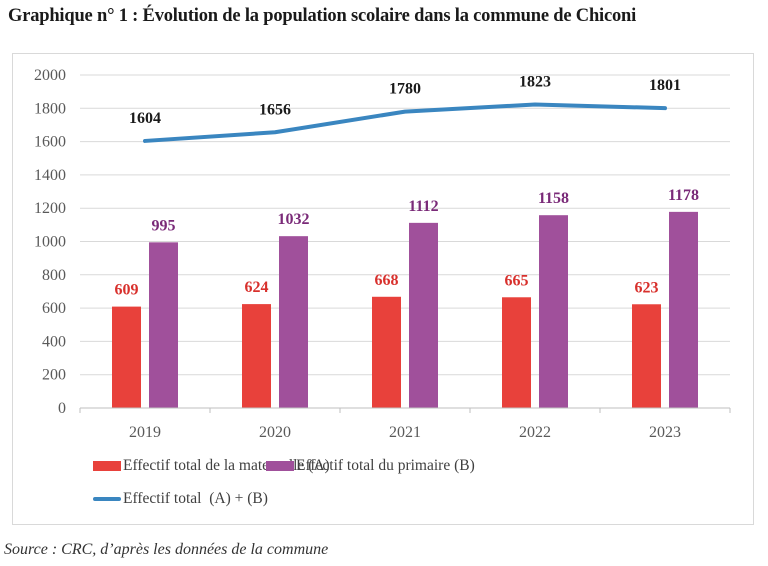 Image resolution: width=768 pixels, height=566 pixels. What do you see at coordinates (54, 341) in the screenshot?
I see `y-tick-label: 400` at bounding box center [54, 341].